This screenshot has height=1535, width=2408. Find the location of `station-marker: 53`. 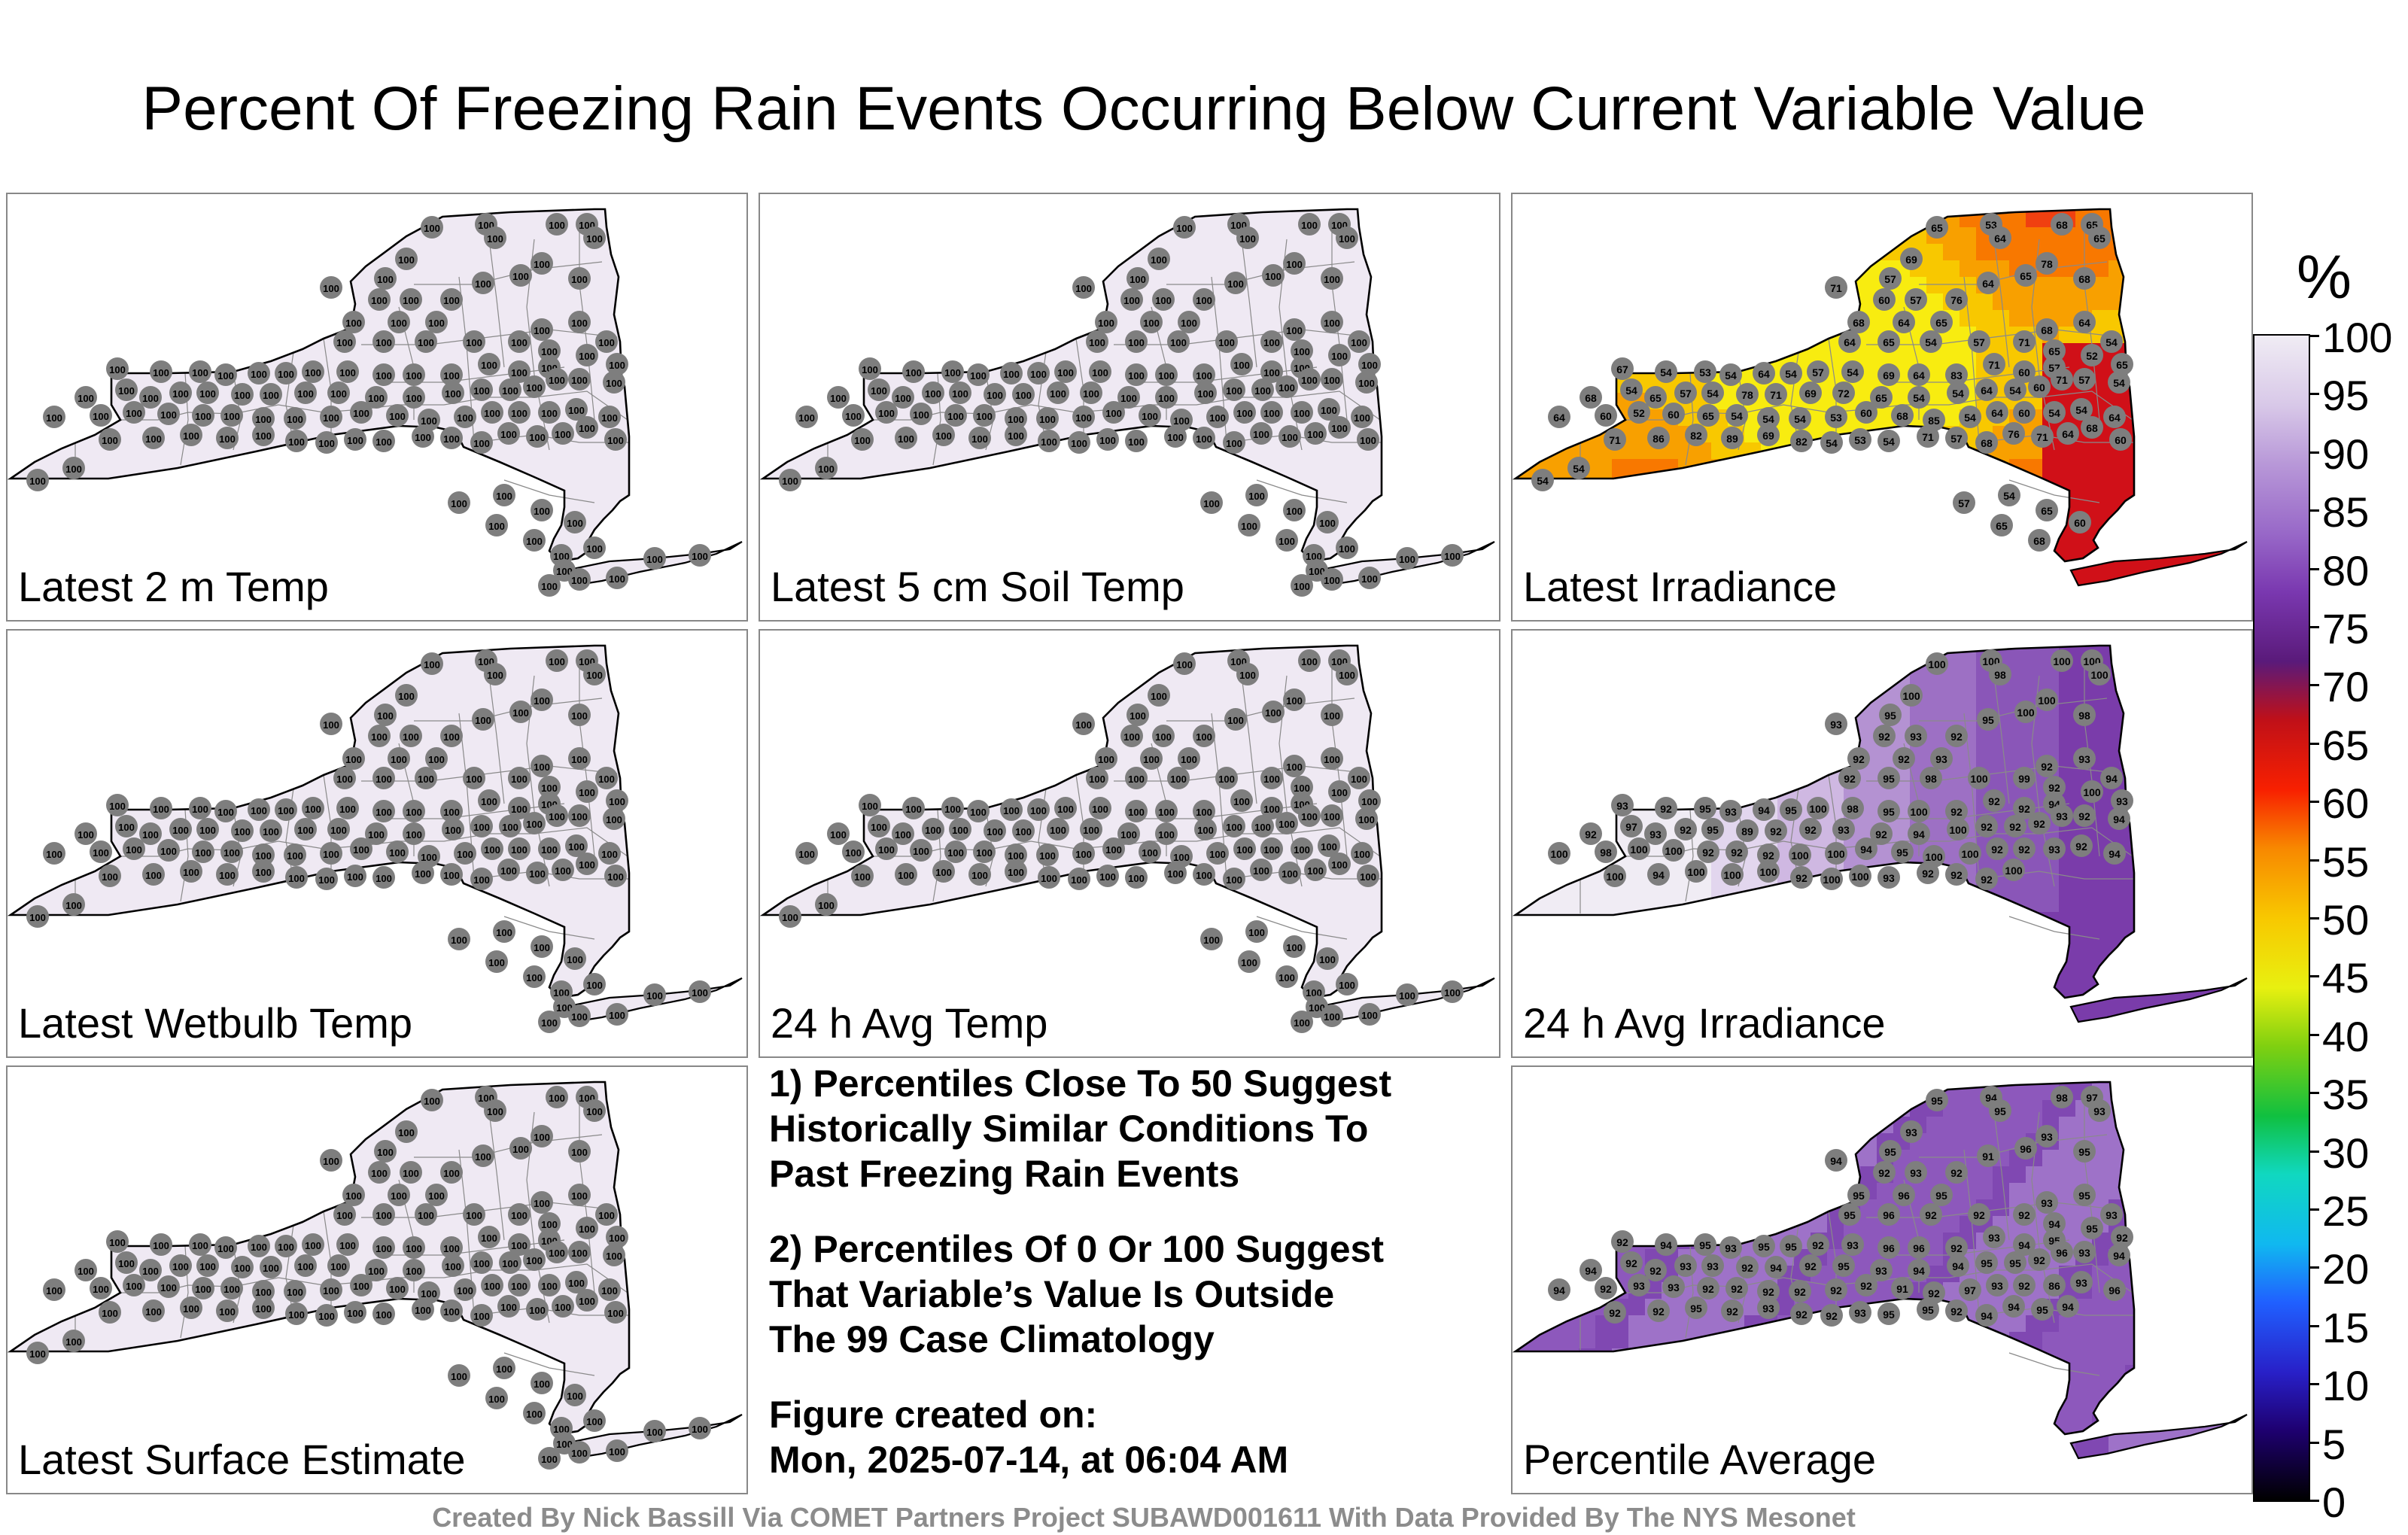

station-marker: 53 is located at coordinates (1860, 439).